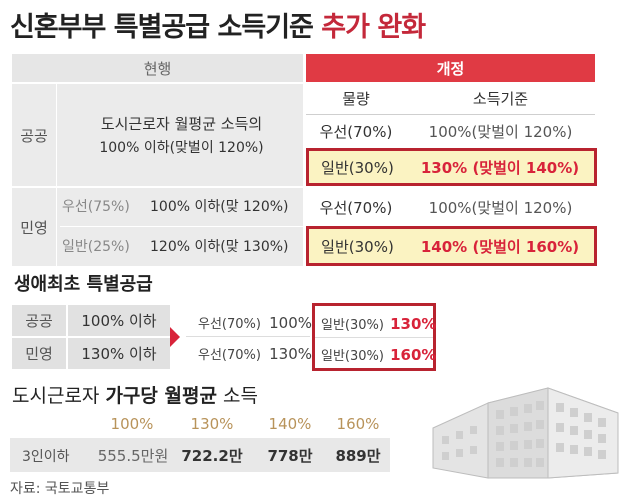 The width and height of the screenshot is (625, 503). What do you see at coordinates (219, 247) in the screenshot?
I see `private-current-general-income: 120% 이하(맞 130%)` at bounding box center [219, 247].